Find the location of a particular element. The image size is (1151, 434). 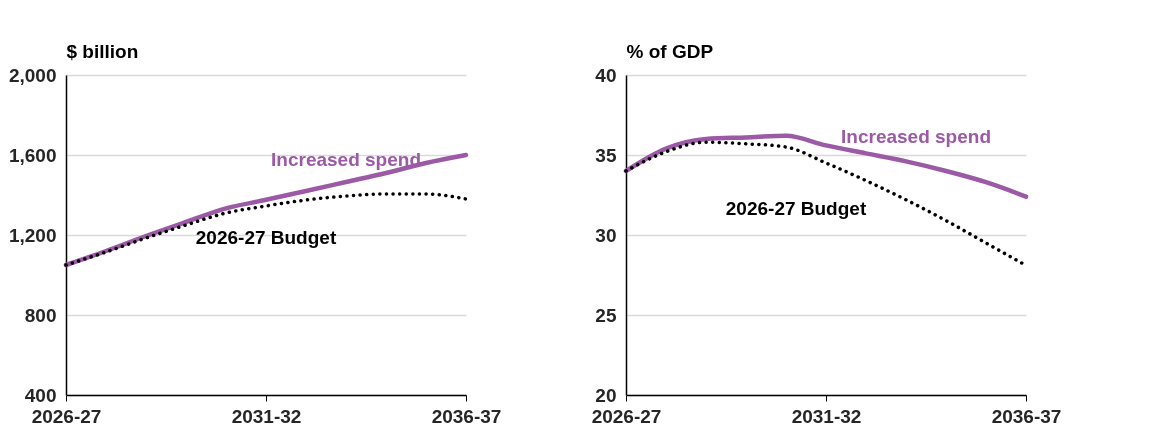

y-tick-label: 1,600 is located at coordinates (32, 155).